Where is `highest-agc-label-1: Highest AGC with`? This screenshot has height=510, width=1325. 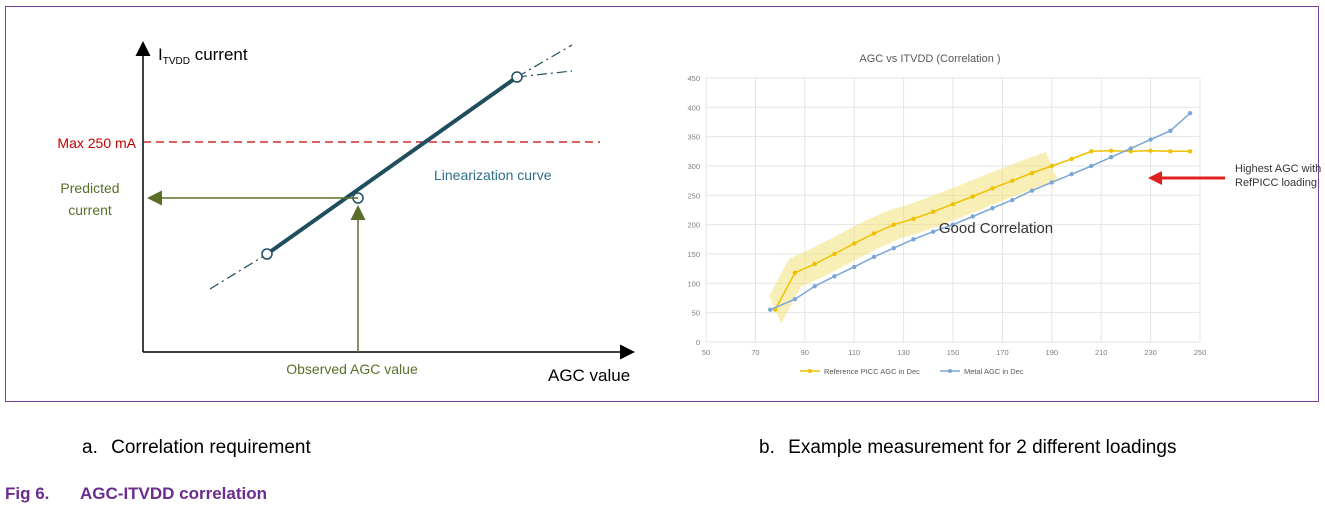 highest-agc-label-1: Highest AGC with is located at coordinates (1278, 169).